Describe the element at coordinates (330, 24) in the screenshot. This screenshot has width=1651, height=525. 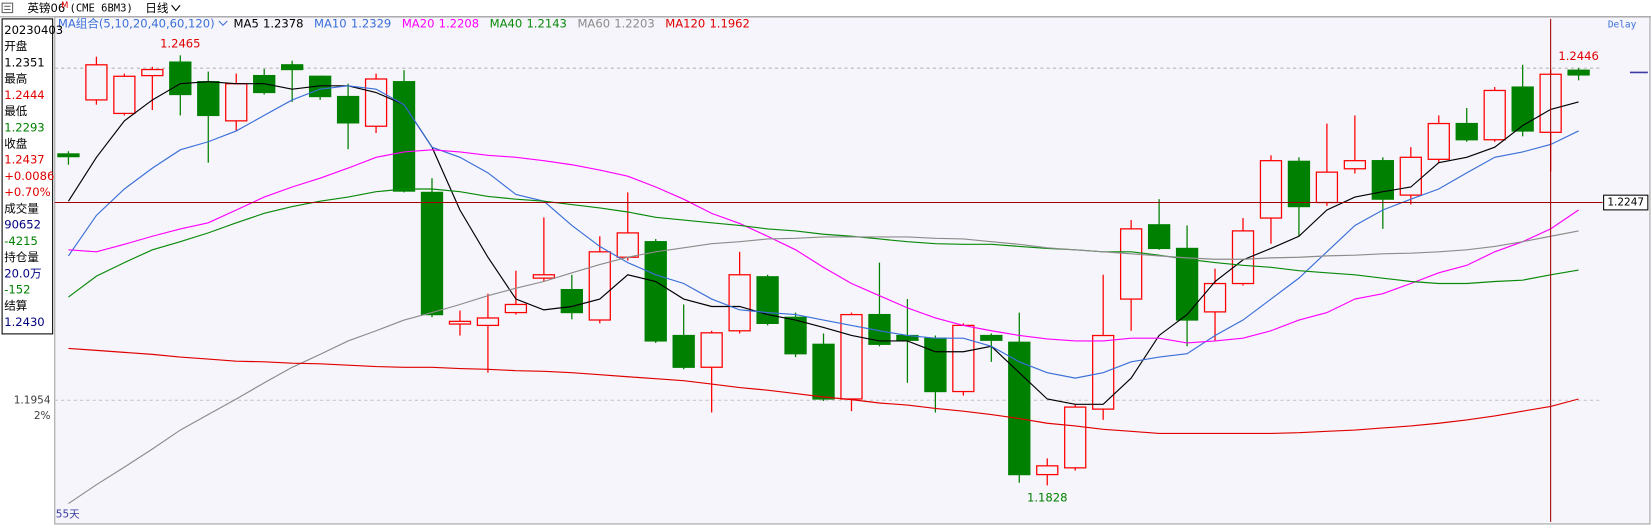
I see `legend-name: MA10` at that location.